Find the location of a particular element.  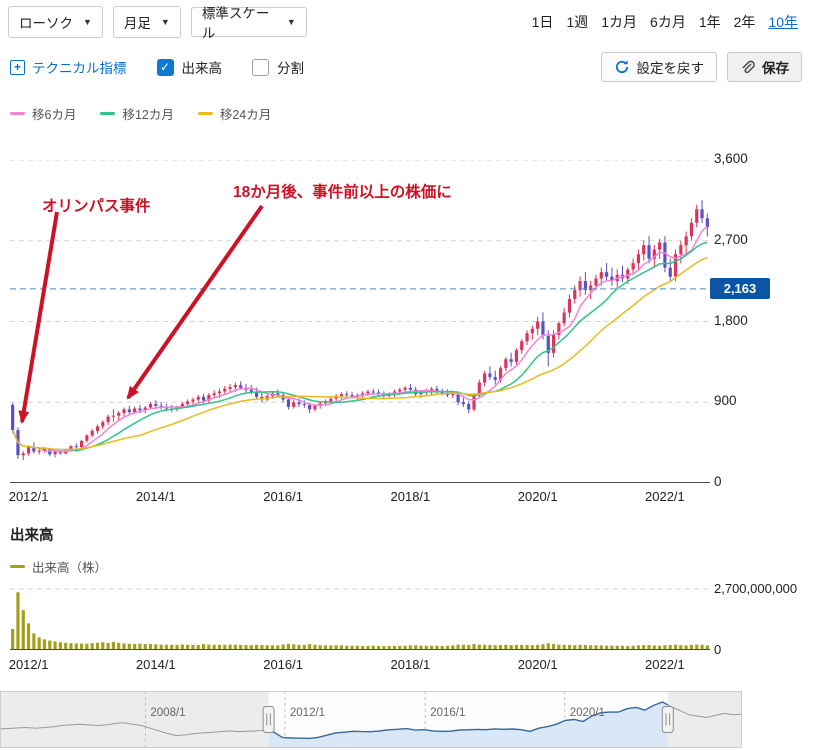

ma-legend: 移6カ月 移12カ月 移24カ月 is located at coordinates (140, 113).